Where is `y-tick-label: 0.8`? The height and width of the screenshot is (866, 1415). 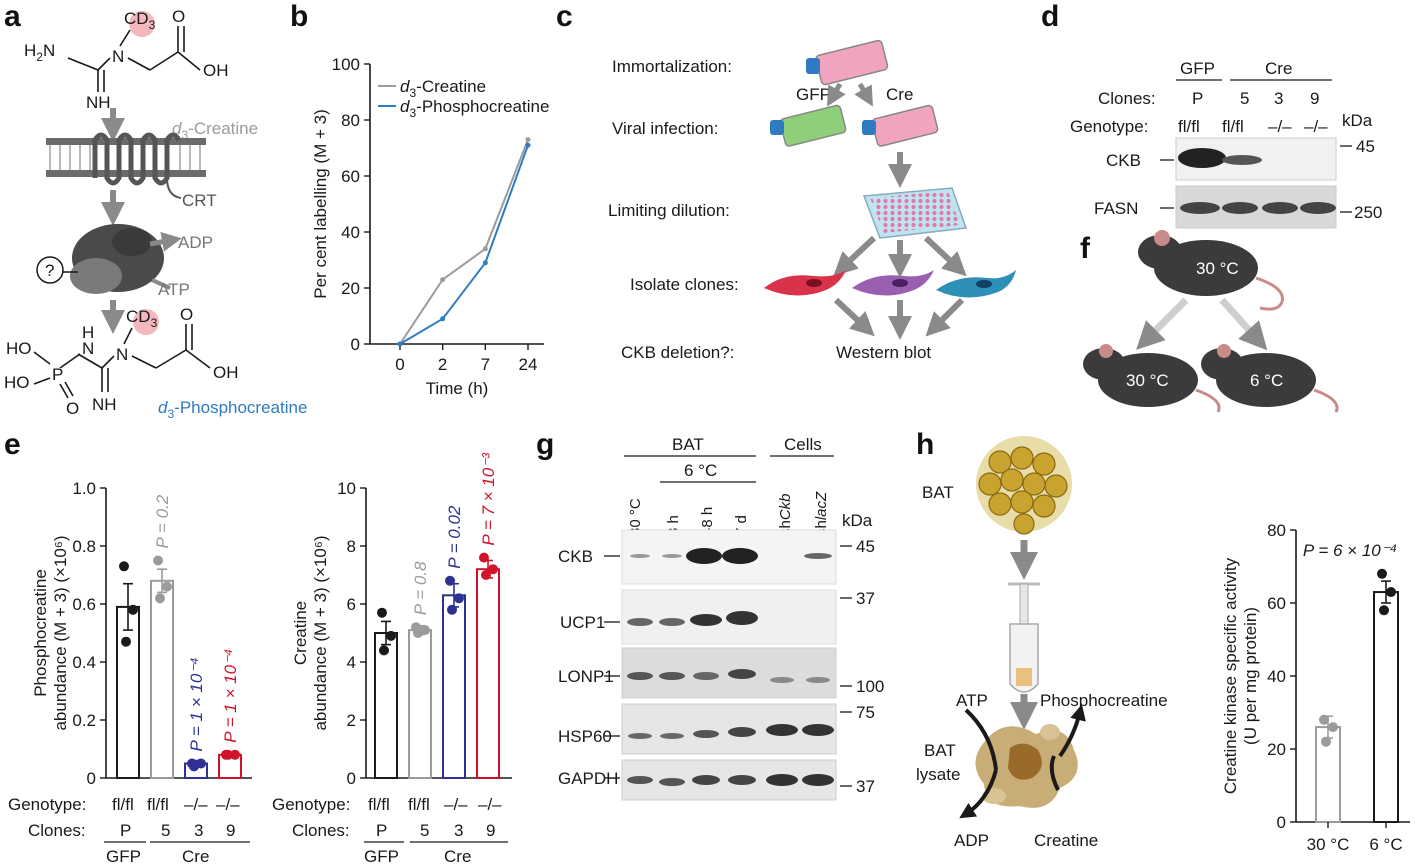 y-tick-label: 0.8 is located at coordinates (84, 546).